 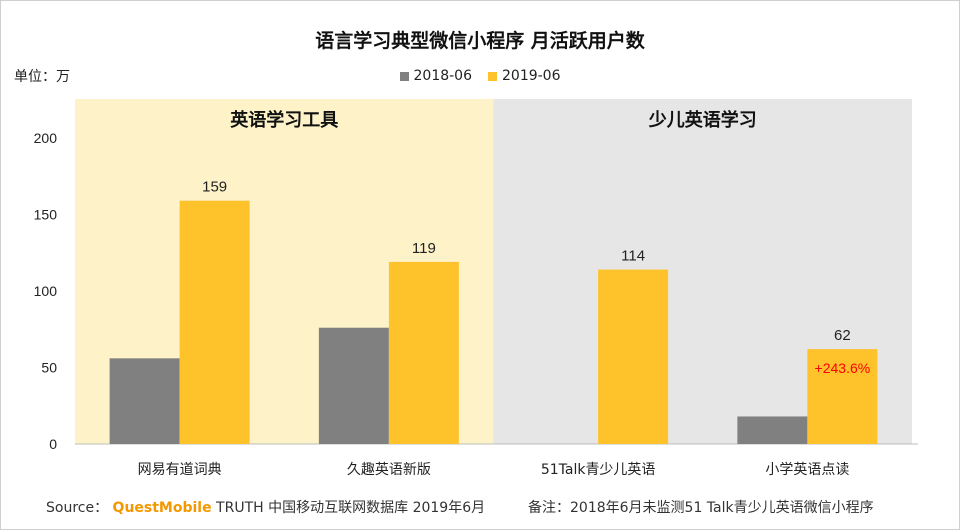 What do you see at coordinates (46, 138) in the screenshot?
I see `y-tick-label: 200` at bounding box center [46, 138].